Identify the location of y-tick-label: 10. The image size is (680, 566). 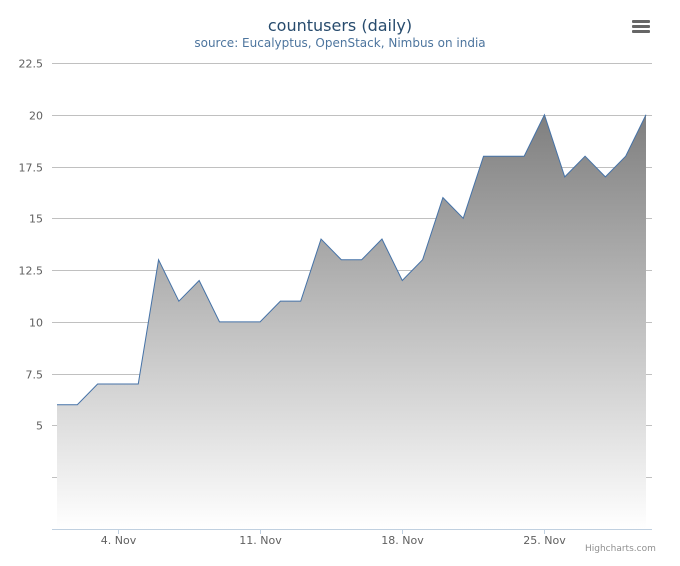
(36, 323).